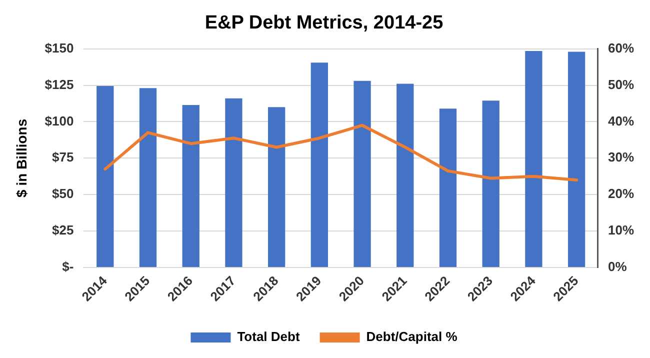 The width and height of the screenshot is (650, 358). What do you see at coordinates (621, 48) in the screenshot?
I see `y2-tick-label: 60%` at bounding box center [621, 48].